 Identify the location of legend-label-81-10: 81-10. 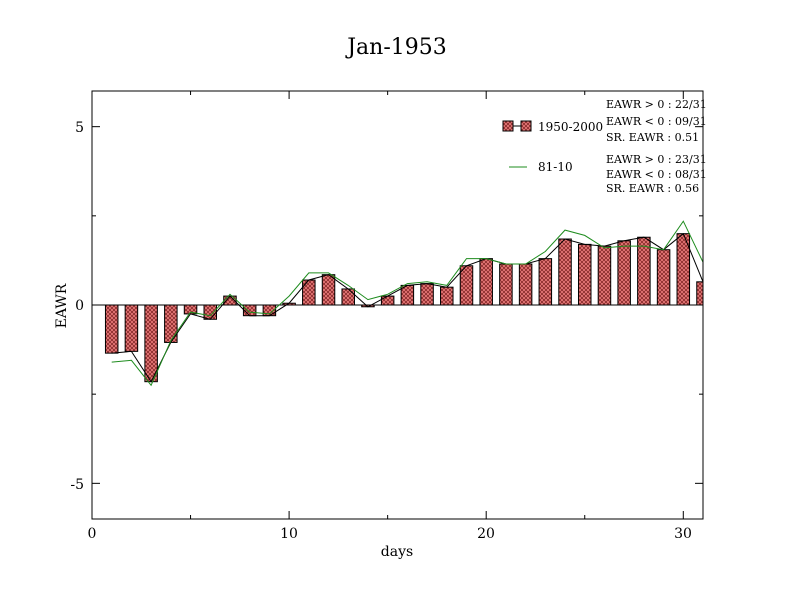
(555, 167).